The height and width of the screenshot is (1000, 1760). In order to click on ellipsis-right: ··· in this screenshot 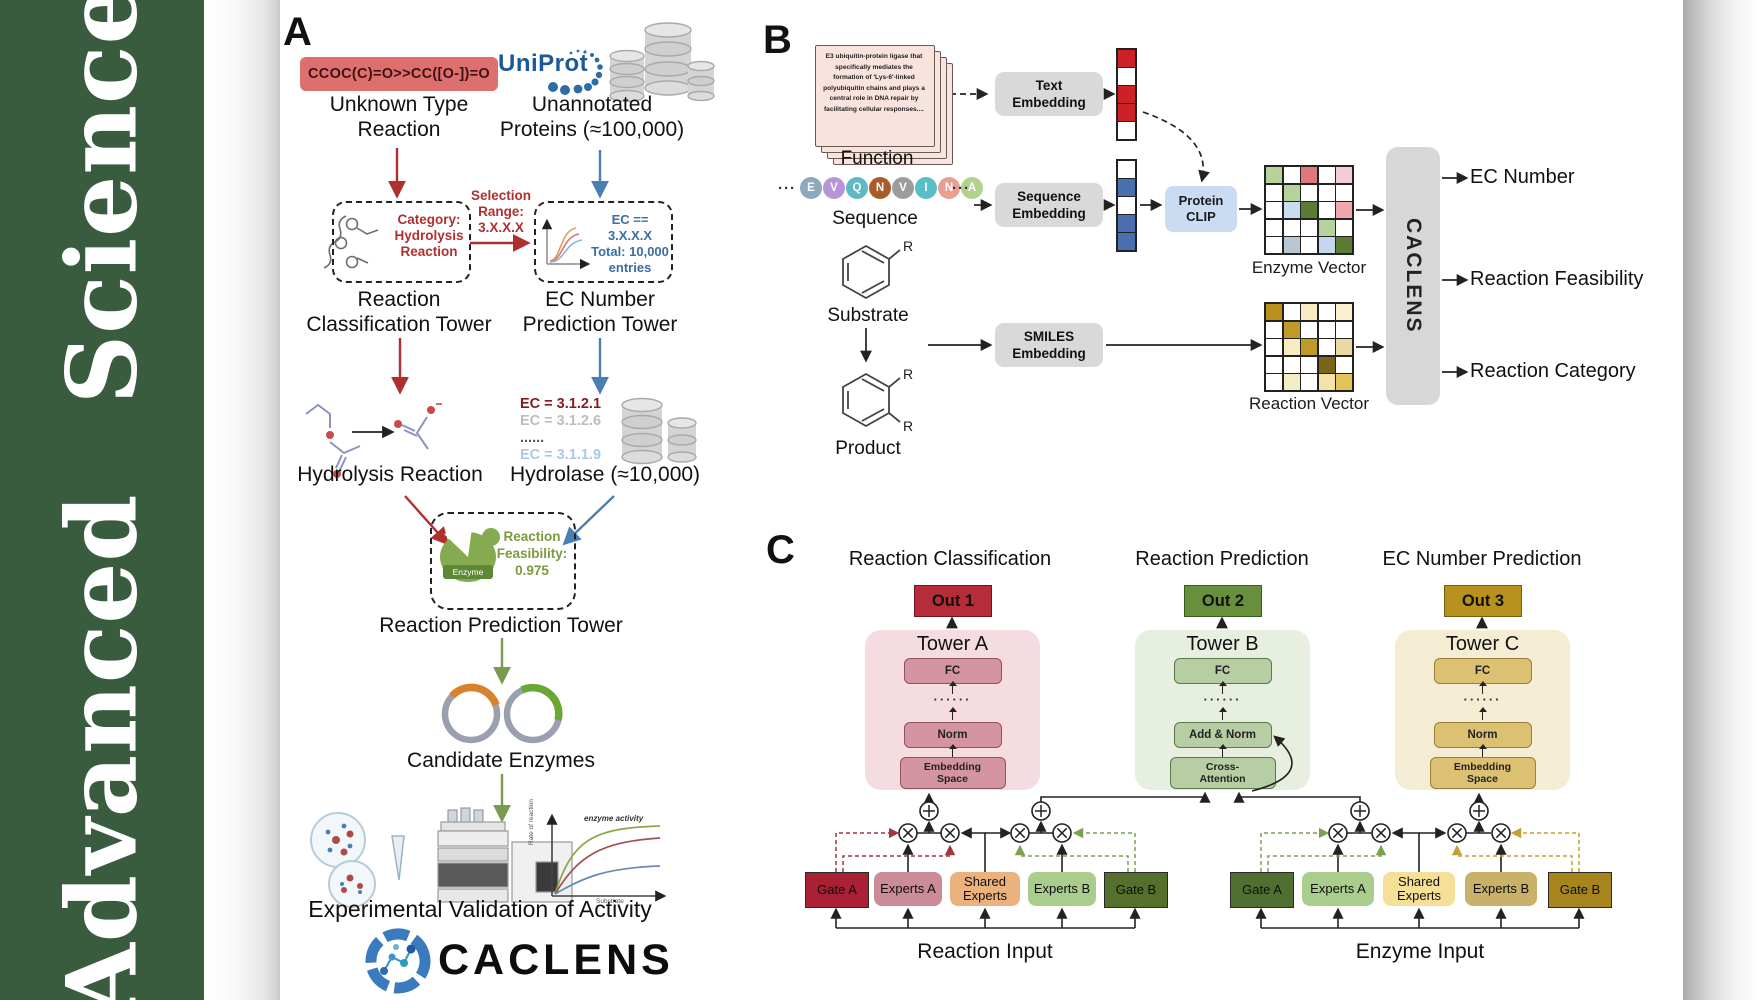, I will do `click(961, 188)`.